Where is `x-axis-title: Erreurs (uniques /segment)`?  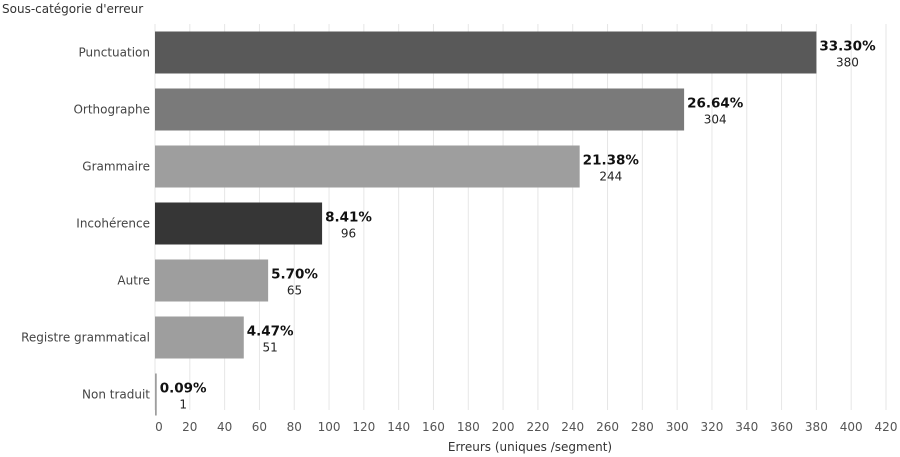
x-axis-title: Erreurs (uniques /segment) is located at coordinates (530, 447).